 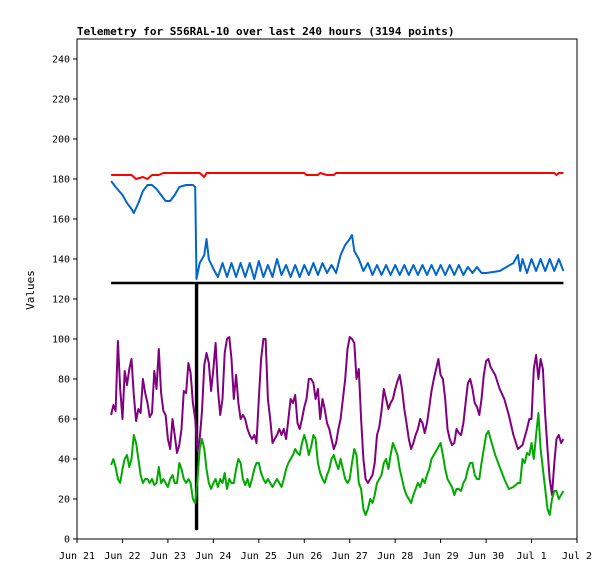 What do you see at coordinates (259, 556) in the screenshot?
I see `x-tick-label: Jun 25` at bounding box center [259, 556].